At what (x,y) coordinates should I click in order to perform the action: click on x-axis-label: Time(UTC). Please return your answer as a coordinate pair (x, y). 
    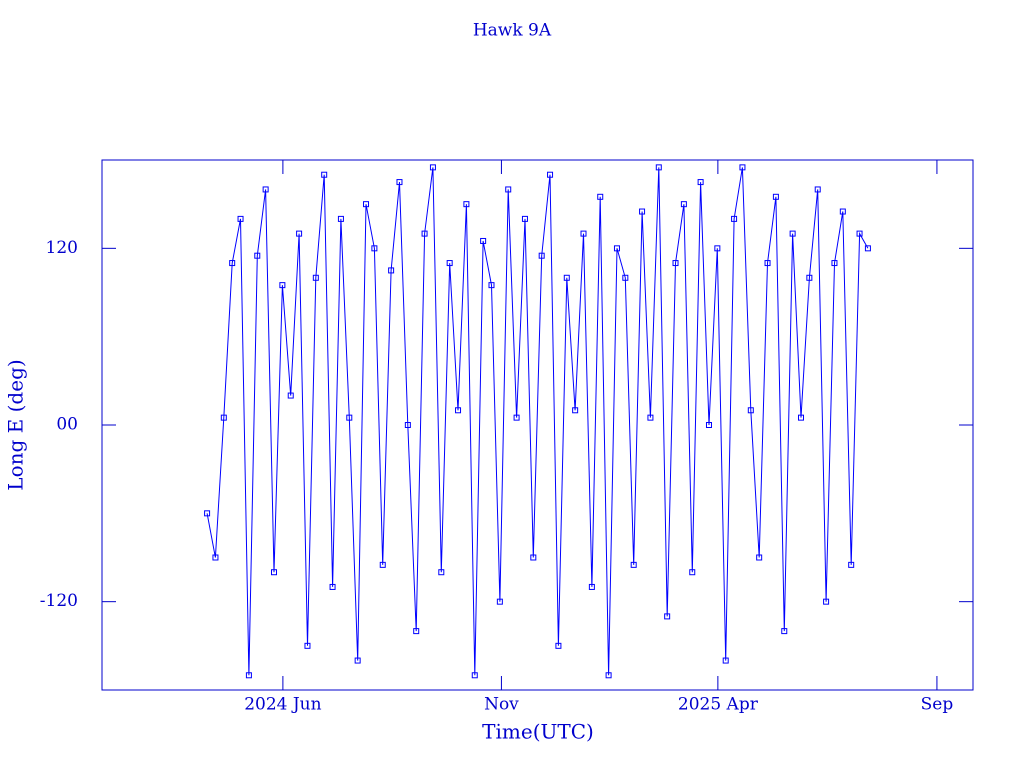
    Looking at the image, I should click on (538, 732).